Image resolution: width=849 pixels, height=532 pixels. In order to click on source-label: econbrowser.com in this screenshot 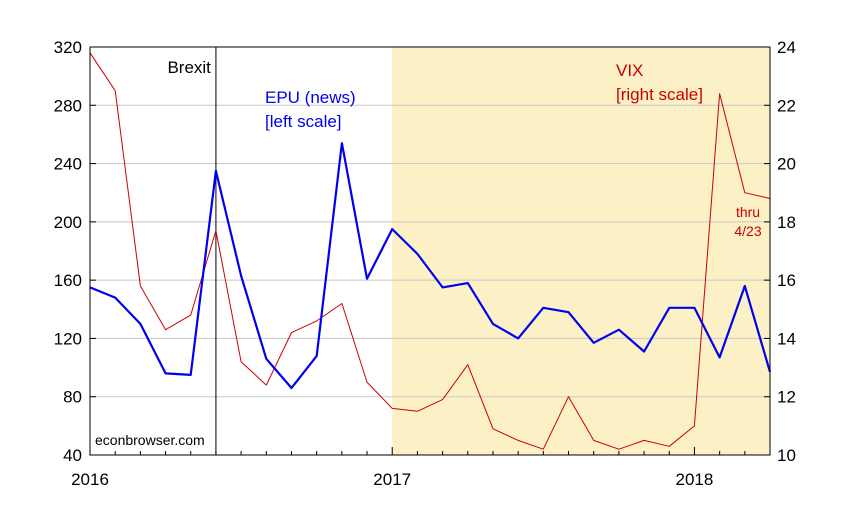, I will do `click(150, 440)`.